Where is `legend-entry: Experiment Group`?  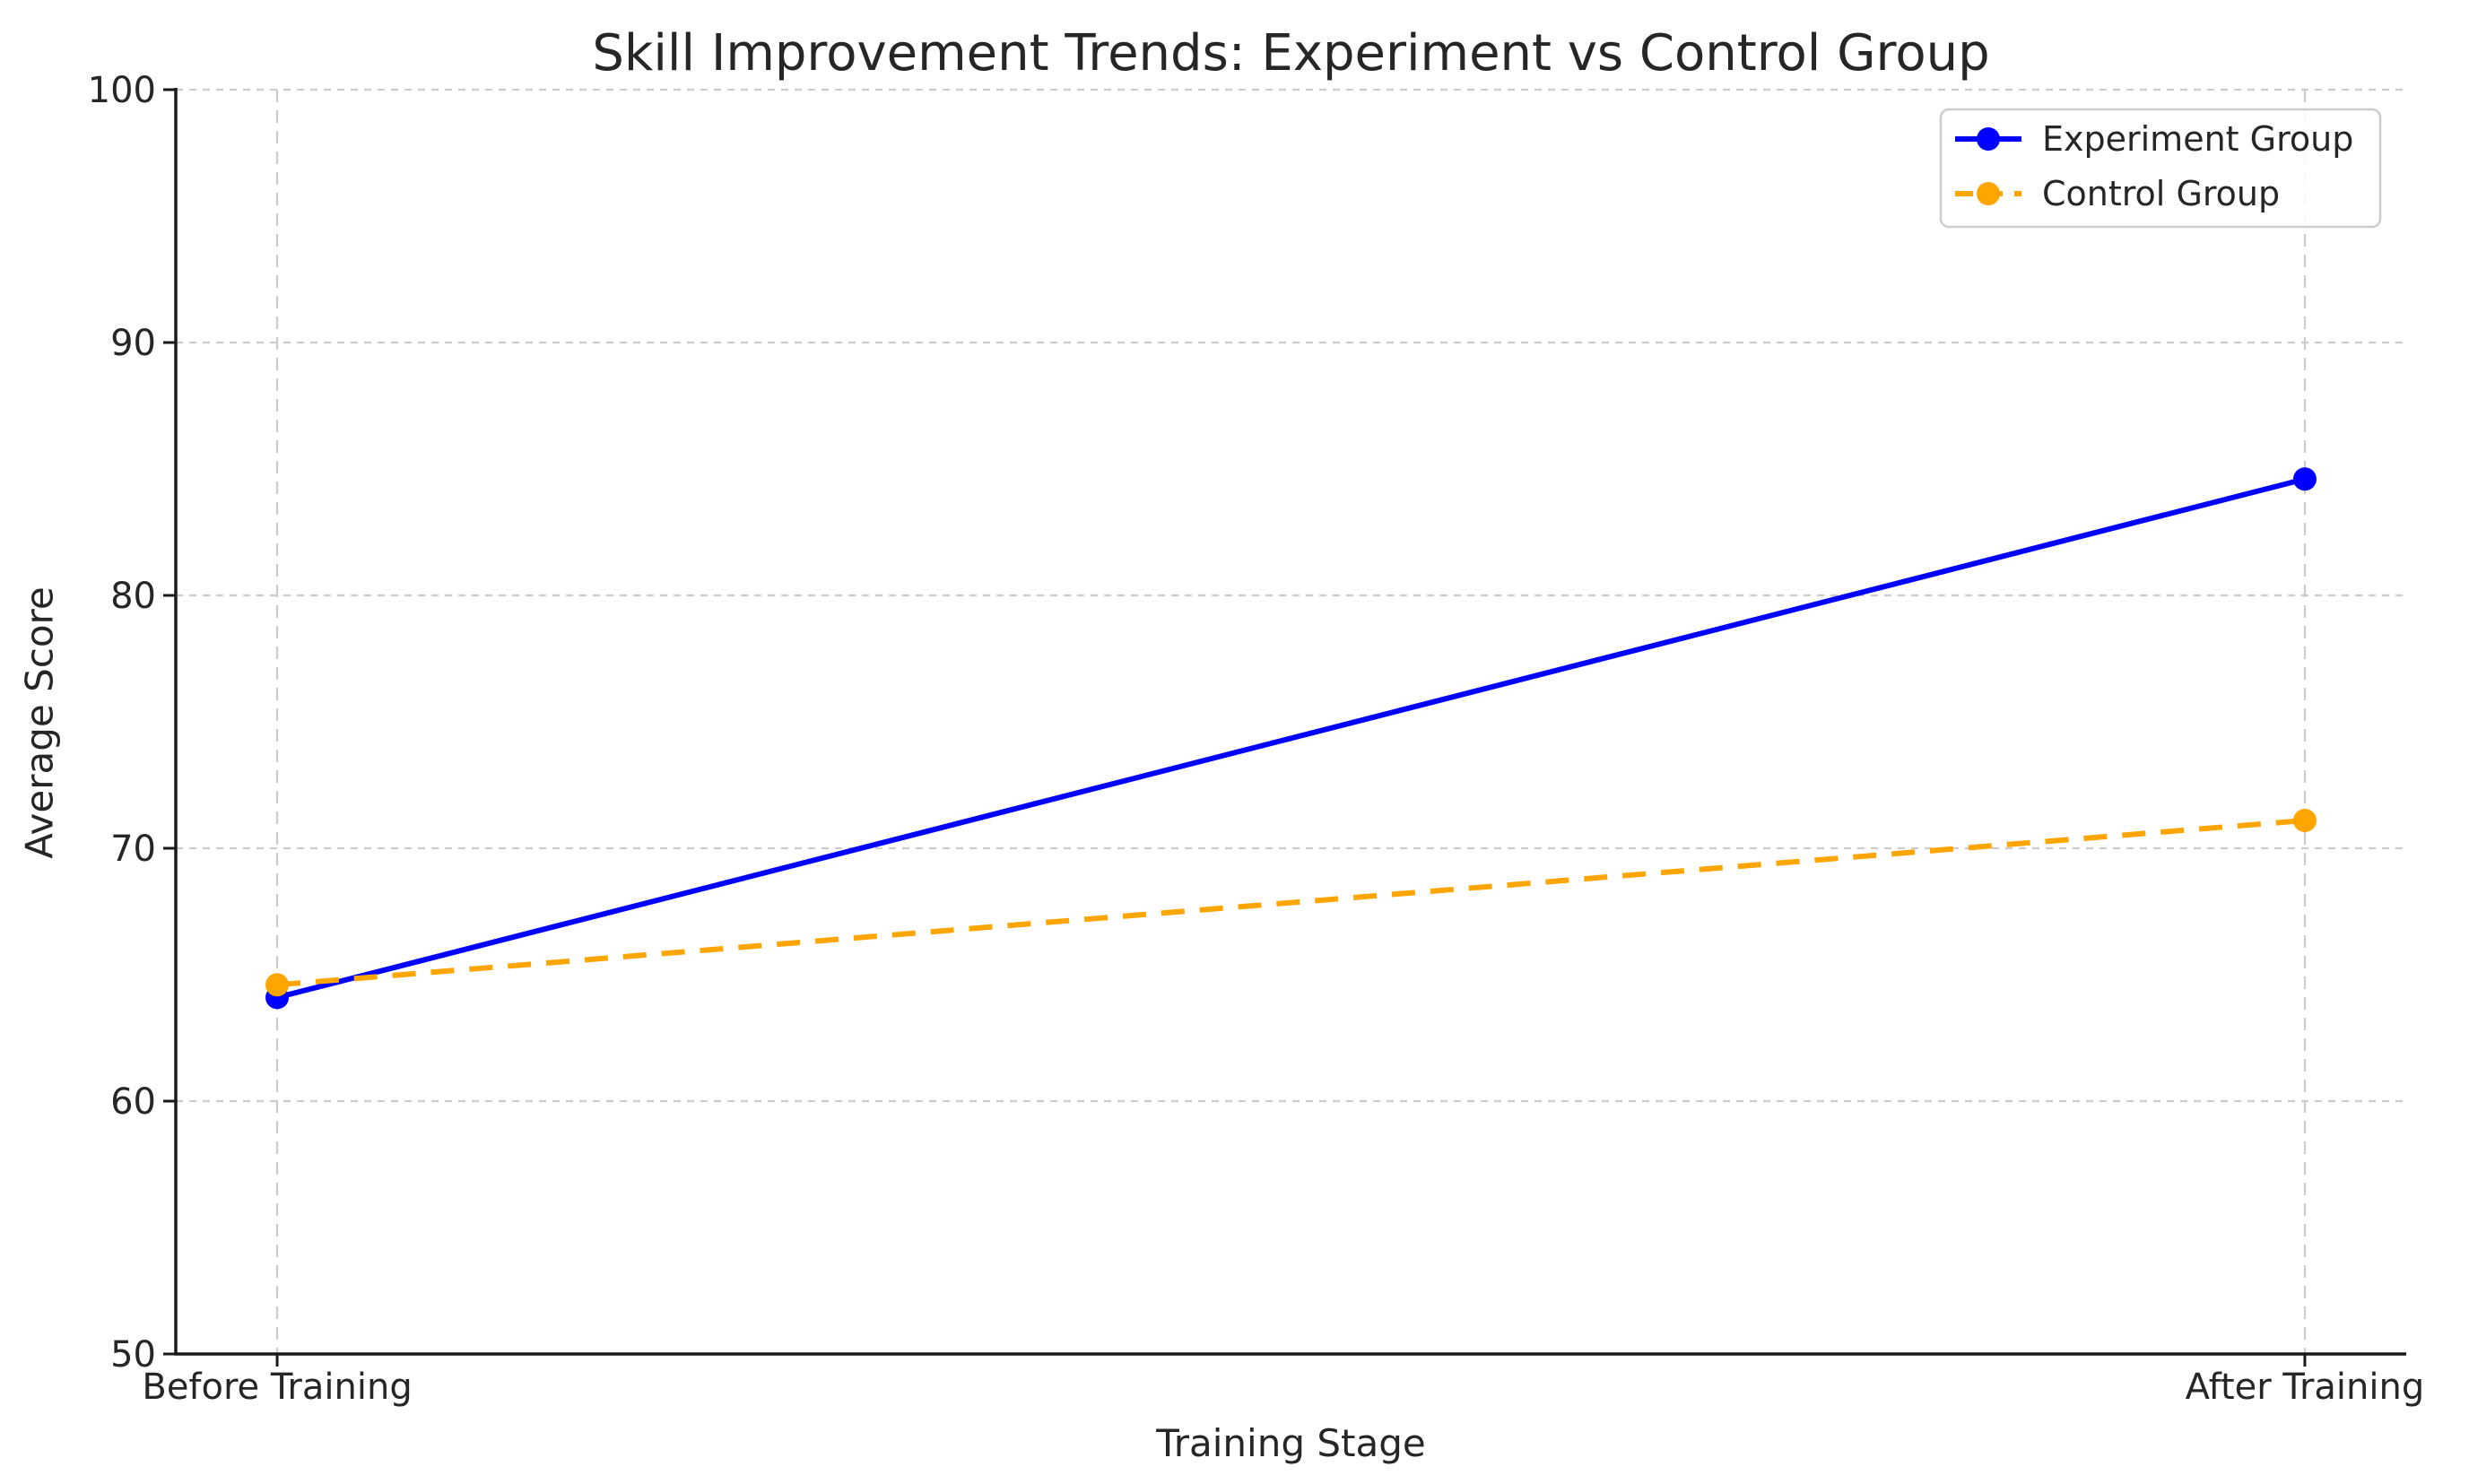
legend-entry: Experiment Group is located at coordinates (2154, 139).